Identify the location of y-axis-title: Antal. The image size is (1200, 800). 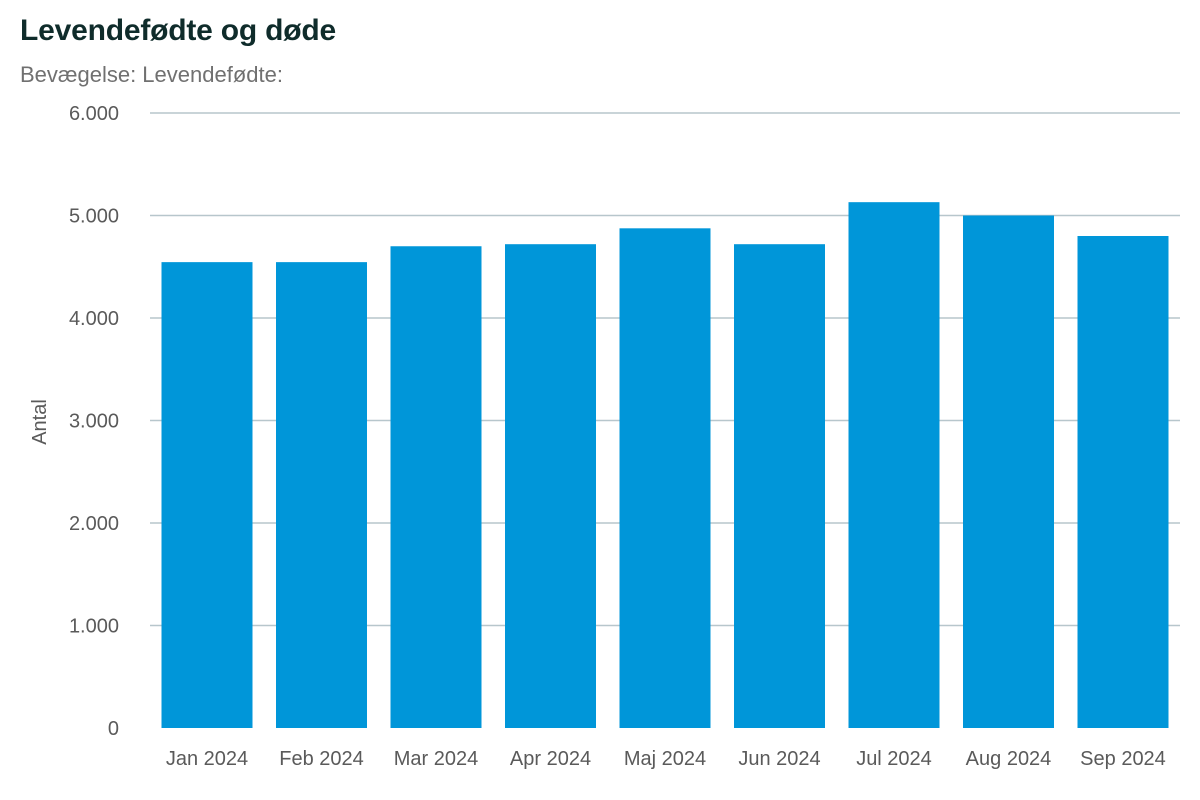
(40, 422).